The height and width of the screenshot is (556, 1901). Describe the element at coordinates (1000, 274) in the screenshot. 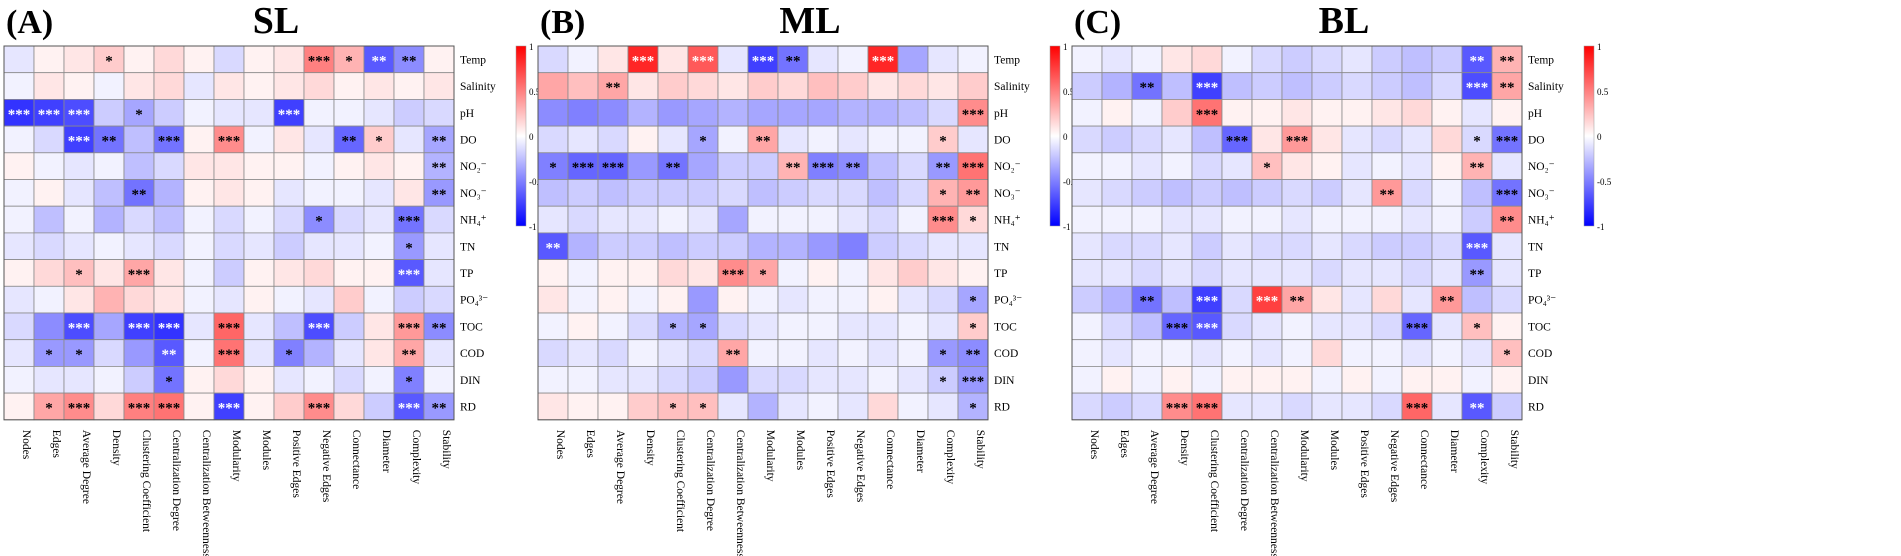

I see `row-label: TP` at that location.